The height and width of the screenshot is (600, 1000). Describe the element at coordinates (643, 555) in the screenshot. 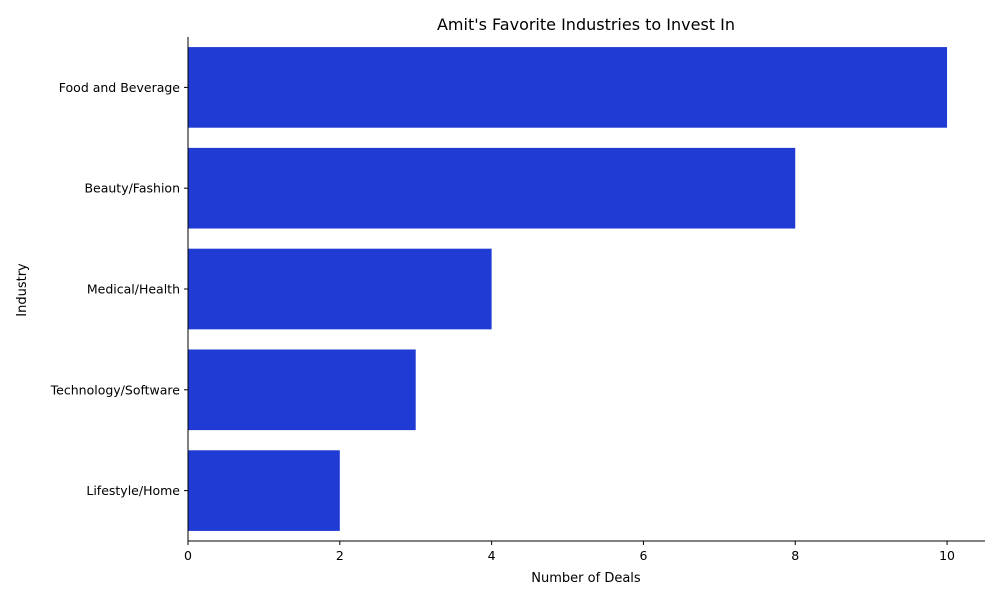

I see `x-tick-label-3: 6` at that location.